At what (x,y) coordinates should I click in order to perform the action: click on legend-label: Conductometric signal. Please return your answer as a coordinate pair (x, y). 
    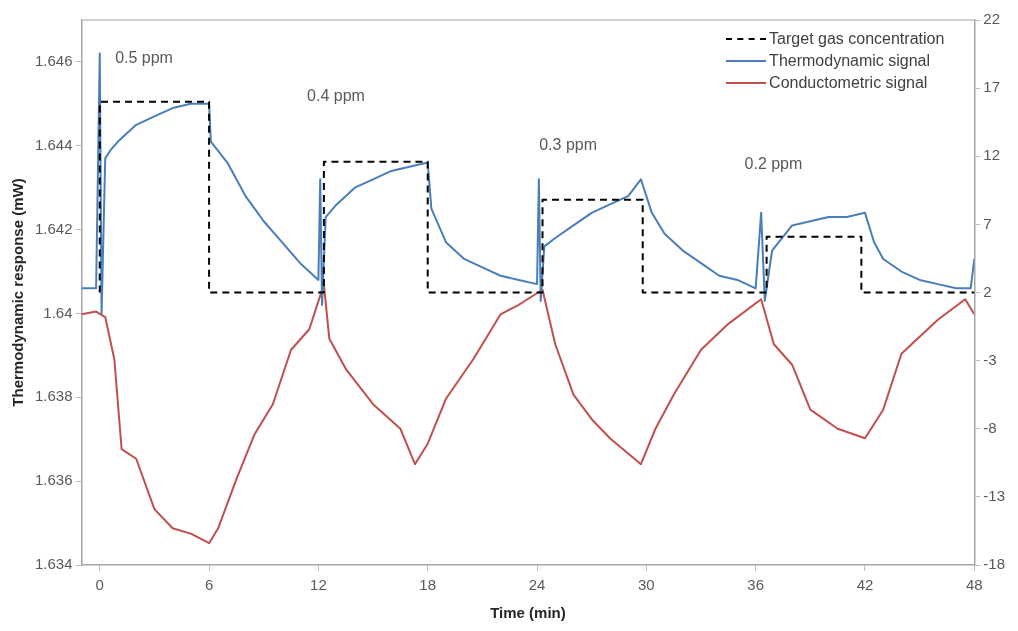
    Looking at the image, I should click on (848, 83).